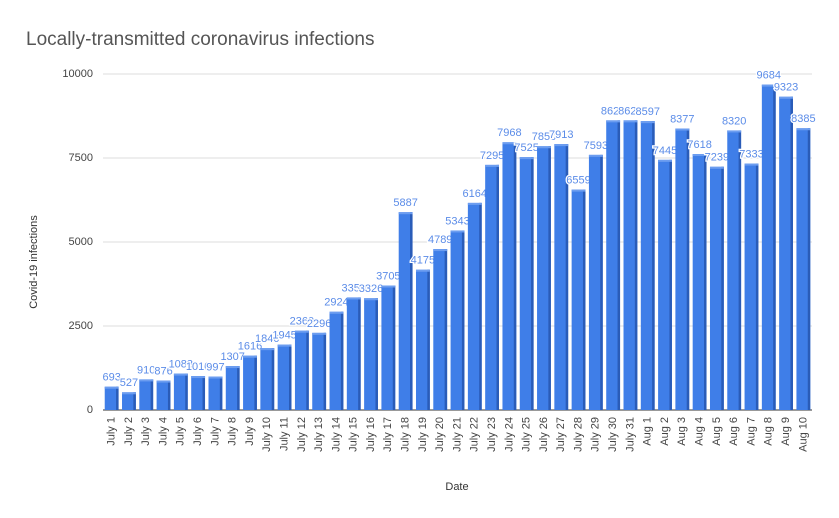  I want to click on data-label: 3350, so click(354, 288).